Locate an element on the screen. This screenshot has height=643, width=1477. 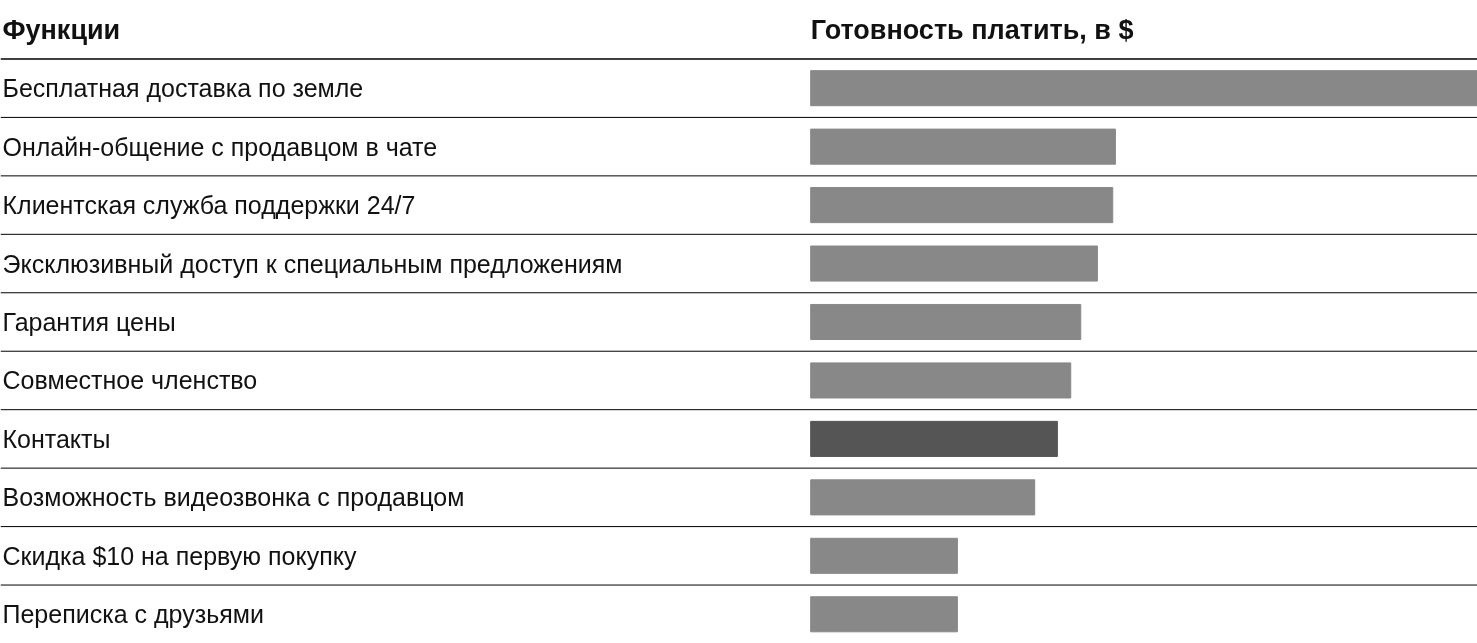
y-tick-label: Онлайн-общение с продавцом в чате is located at coordinates (220, 146).